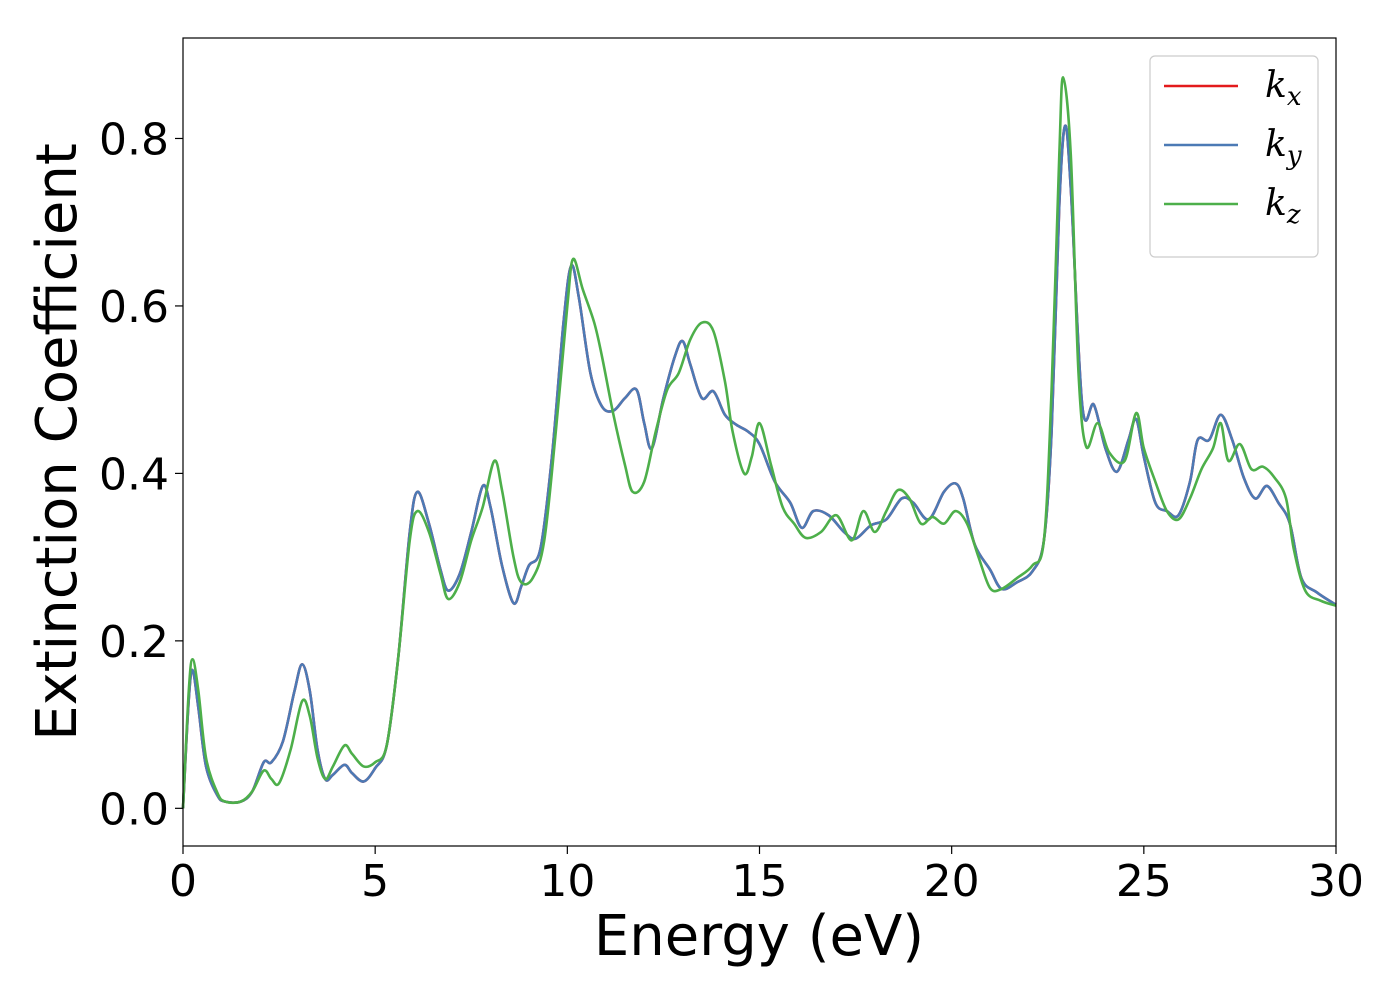 The width and height of the screenshot is (1400, 1000). What do you see at coordinates (760, 881) in the screenshot?
I see `x-tick-label: 15` at bounding box center [760, 881].